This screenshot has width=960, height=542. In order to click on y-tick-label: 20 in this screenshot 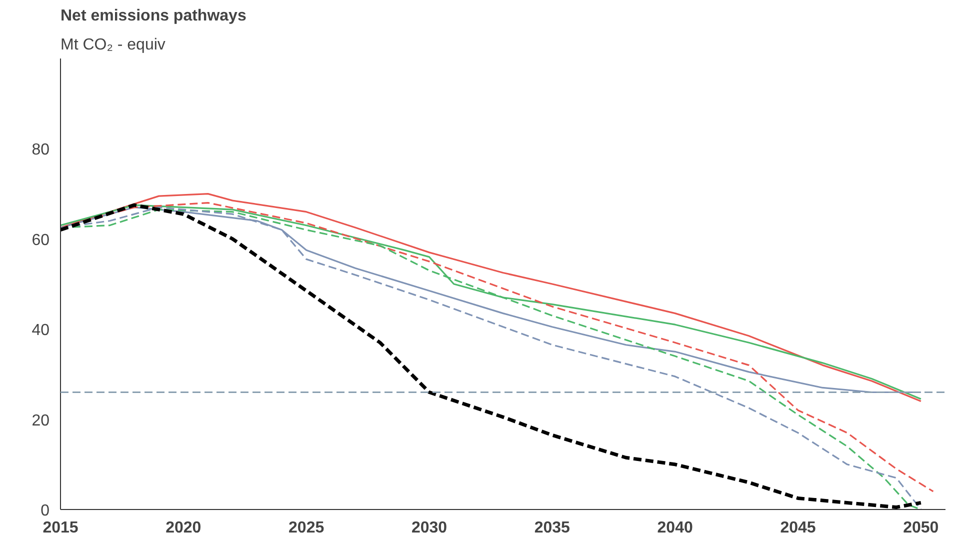, I will do `click(41, 421)`.